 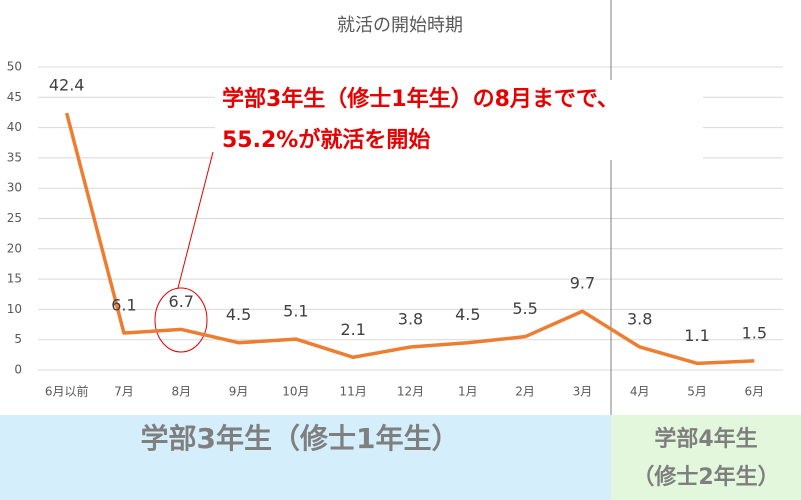 What do you see at coordinates (14, 279) in the screenshot?
I see `y-tick-label: 15` at bounding box center [14, 279].